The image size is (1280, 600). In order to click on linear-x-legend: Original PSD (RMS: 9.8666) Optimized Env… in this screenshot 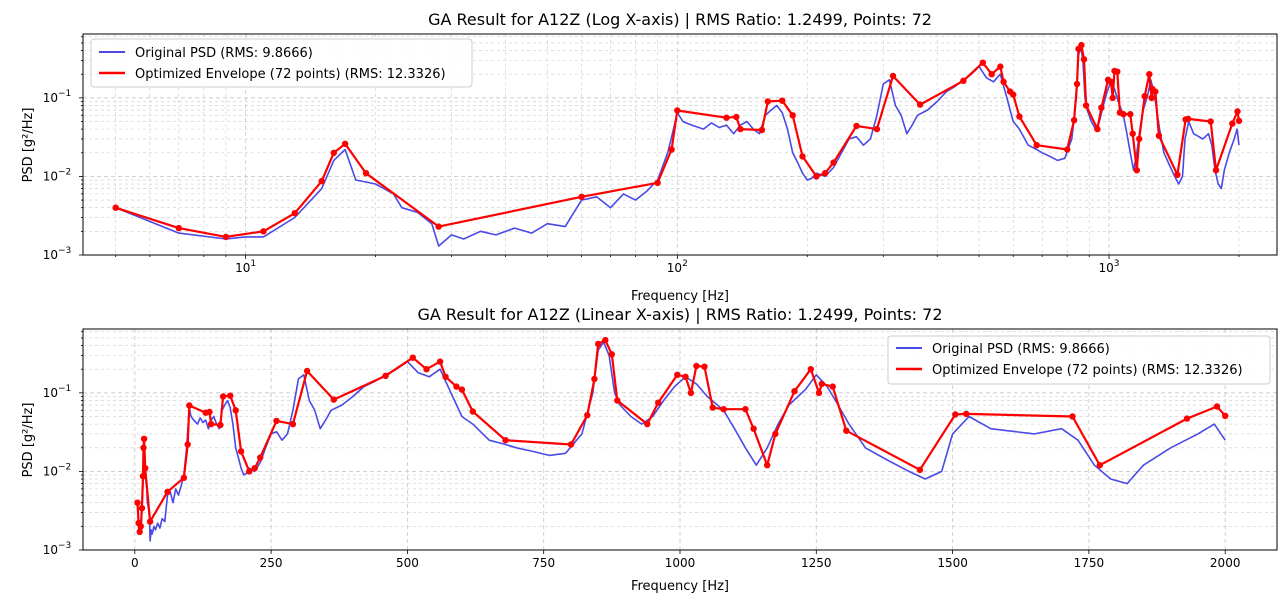, I will do `click(1079, 360)`.